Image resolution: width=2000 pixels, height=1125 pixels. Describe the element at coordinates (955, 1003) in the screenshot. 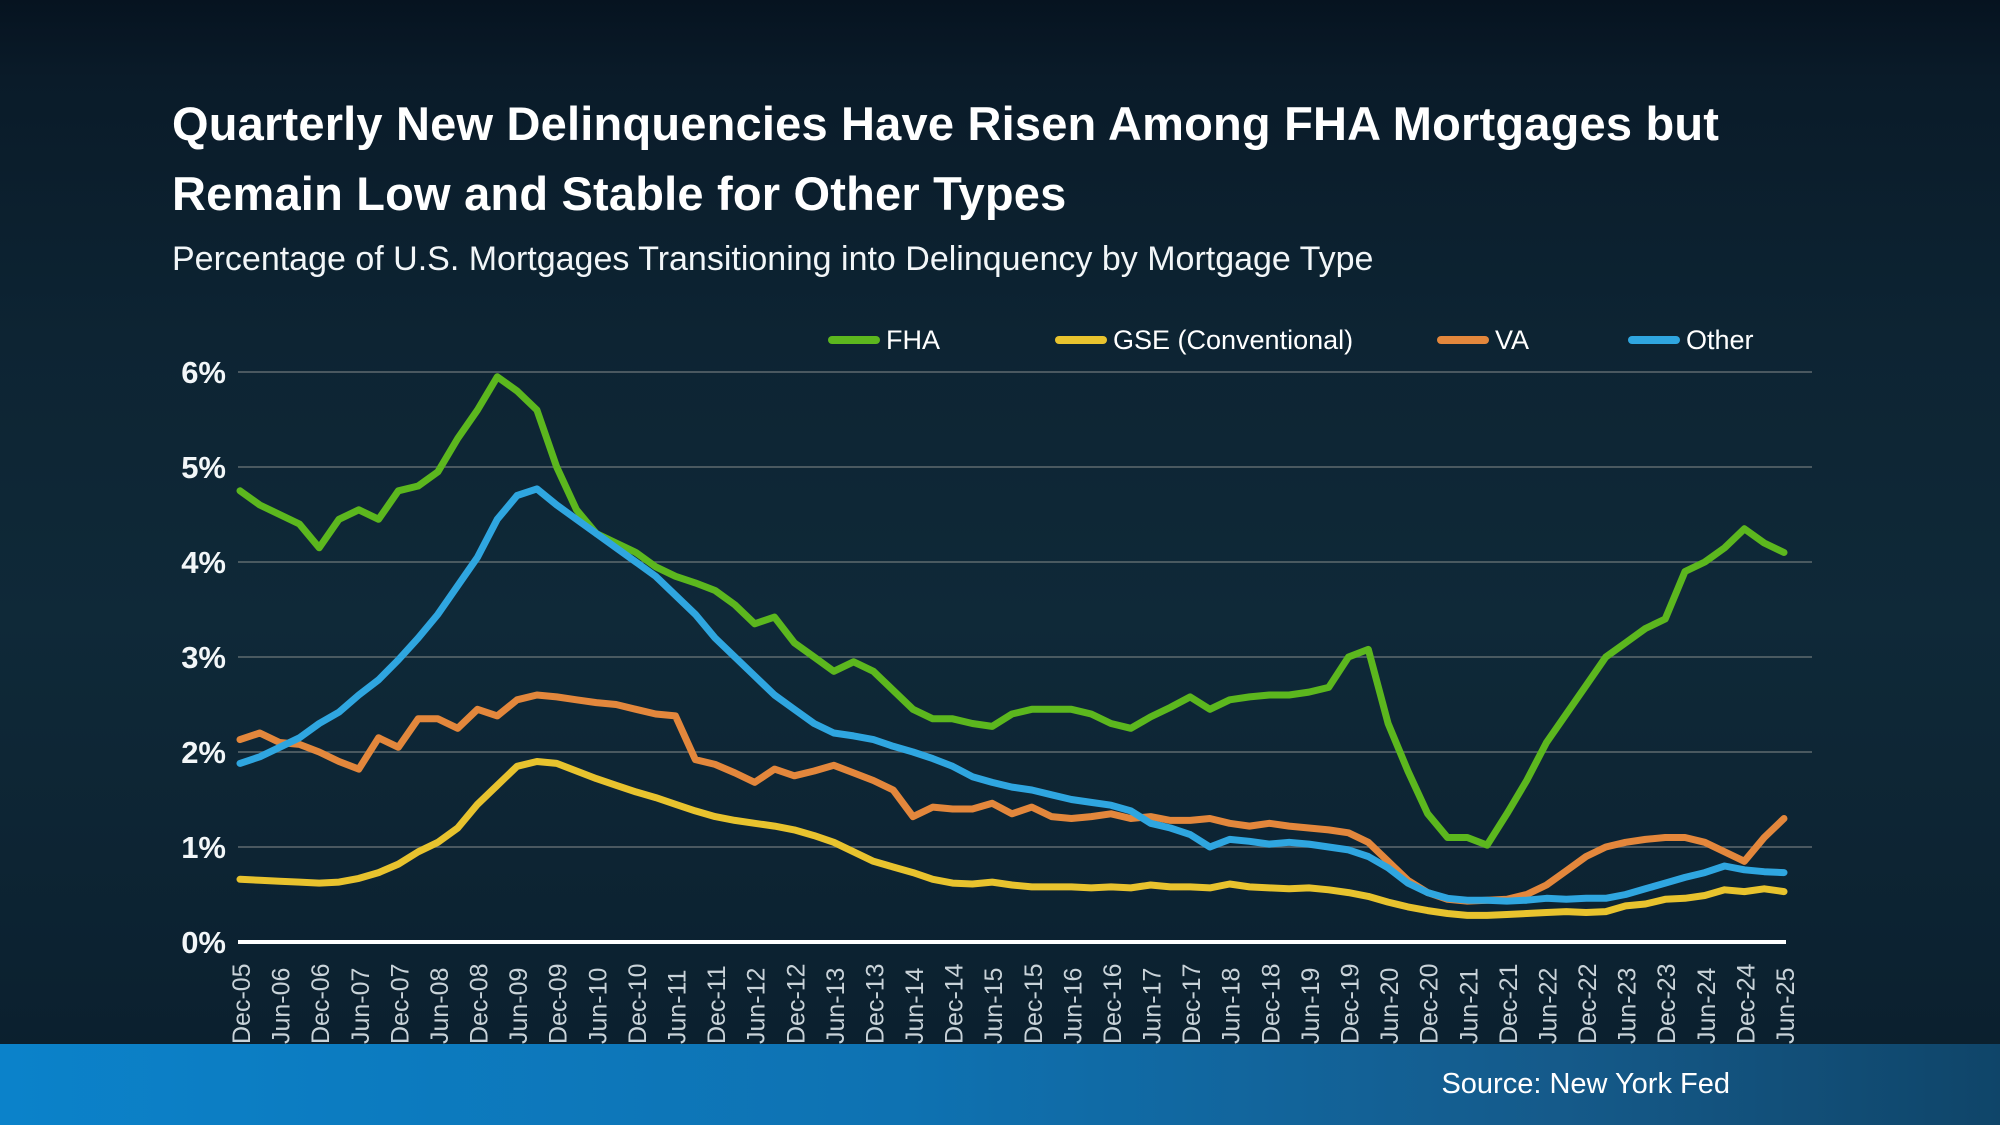

I see `x-tick-Dec-14: Dec-14` at that location.